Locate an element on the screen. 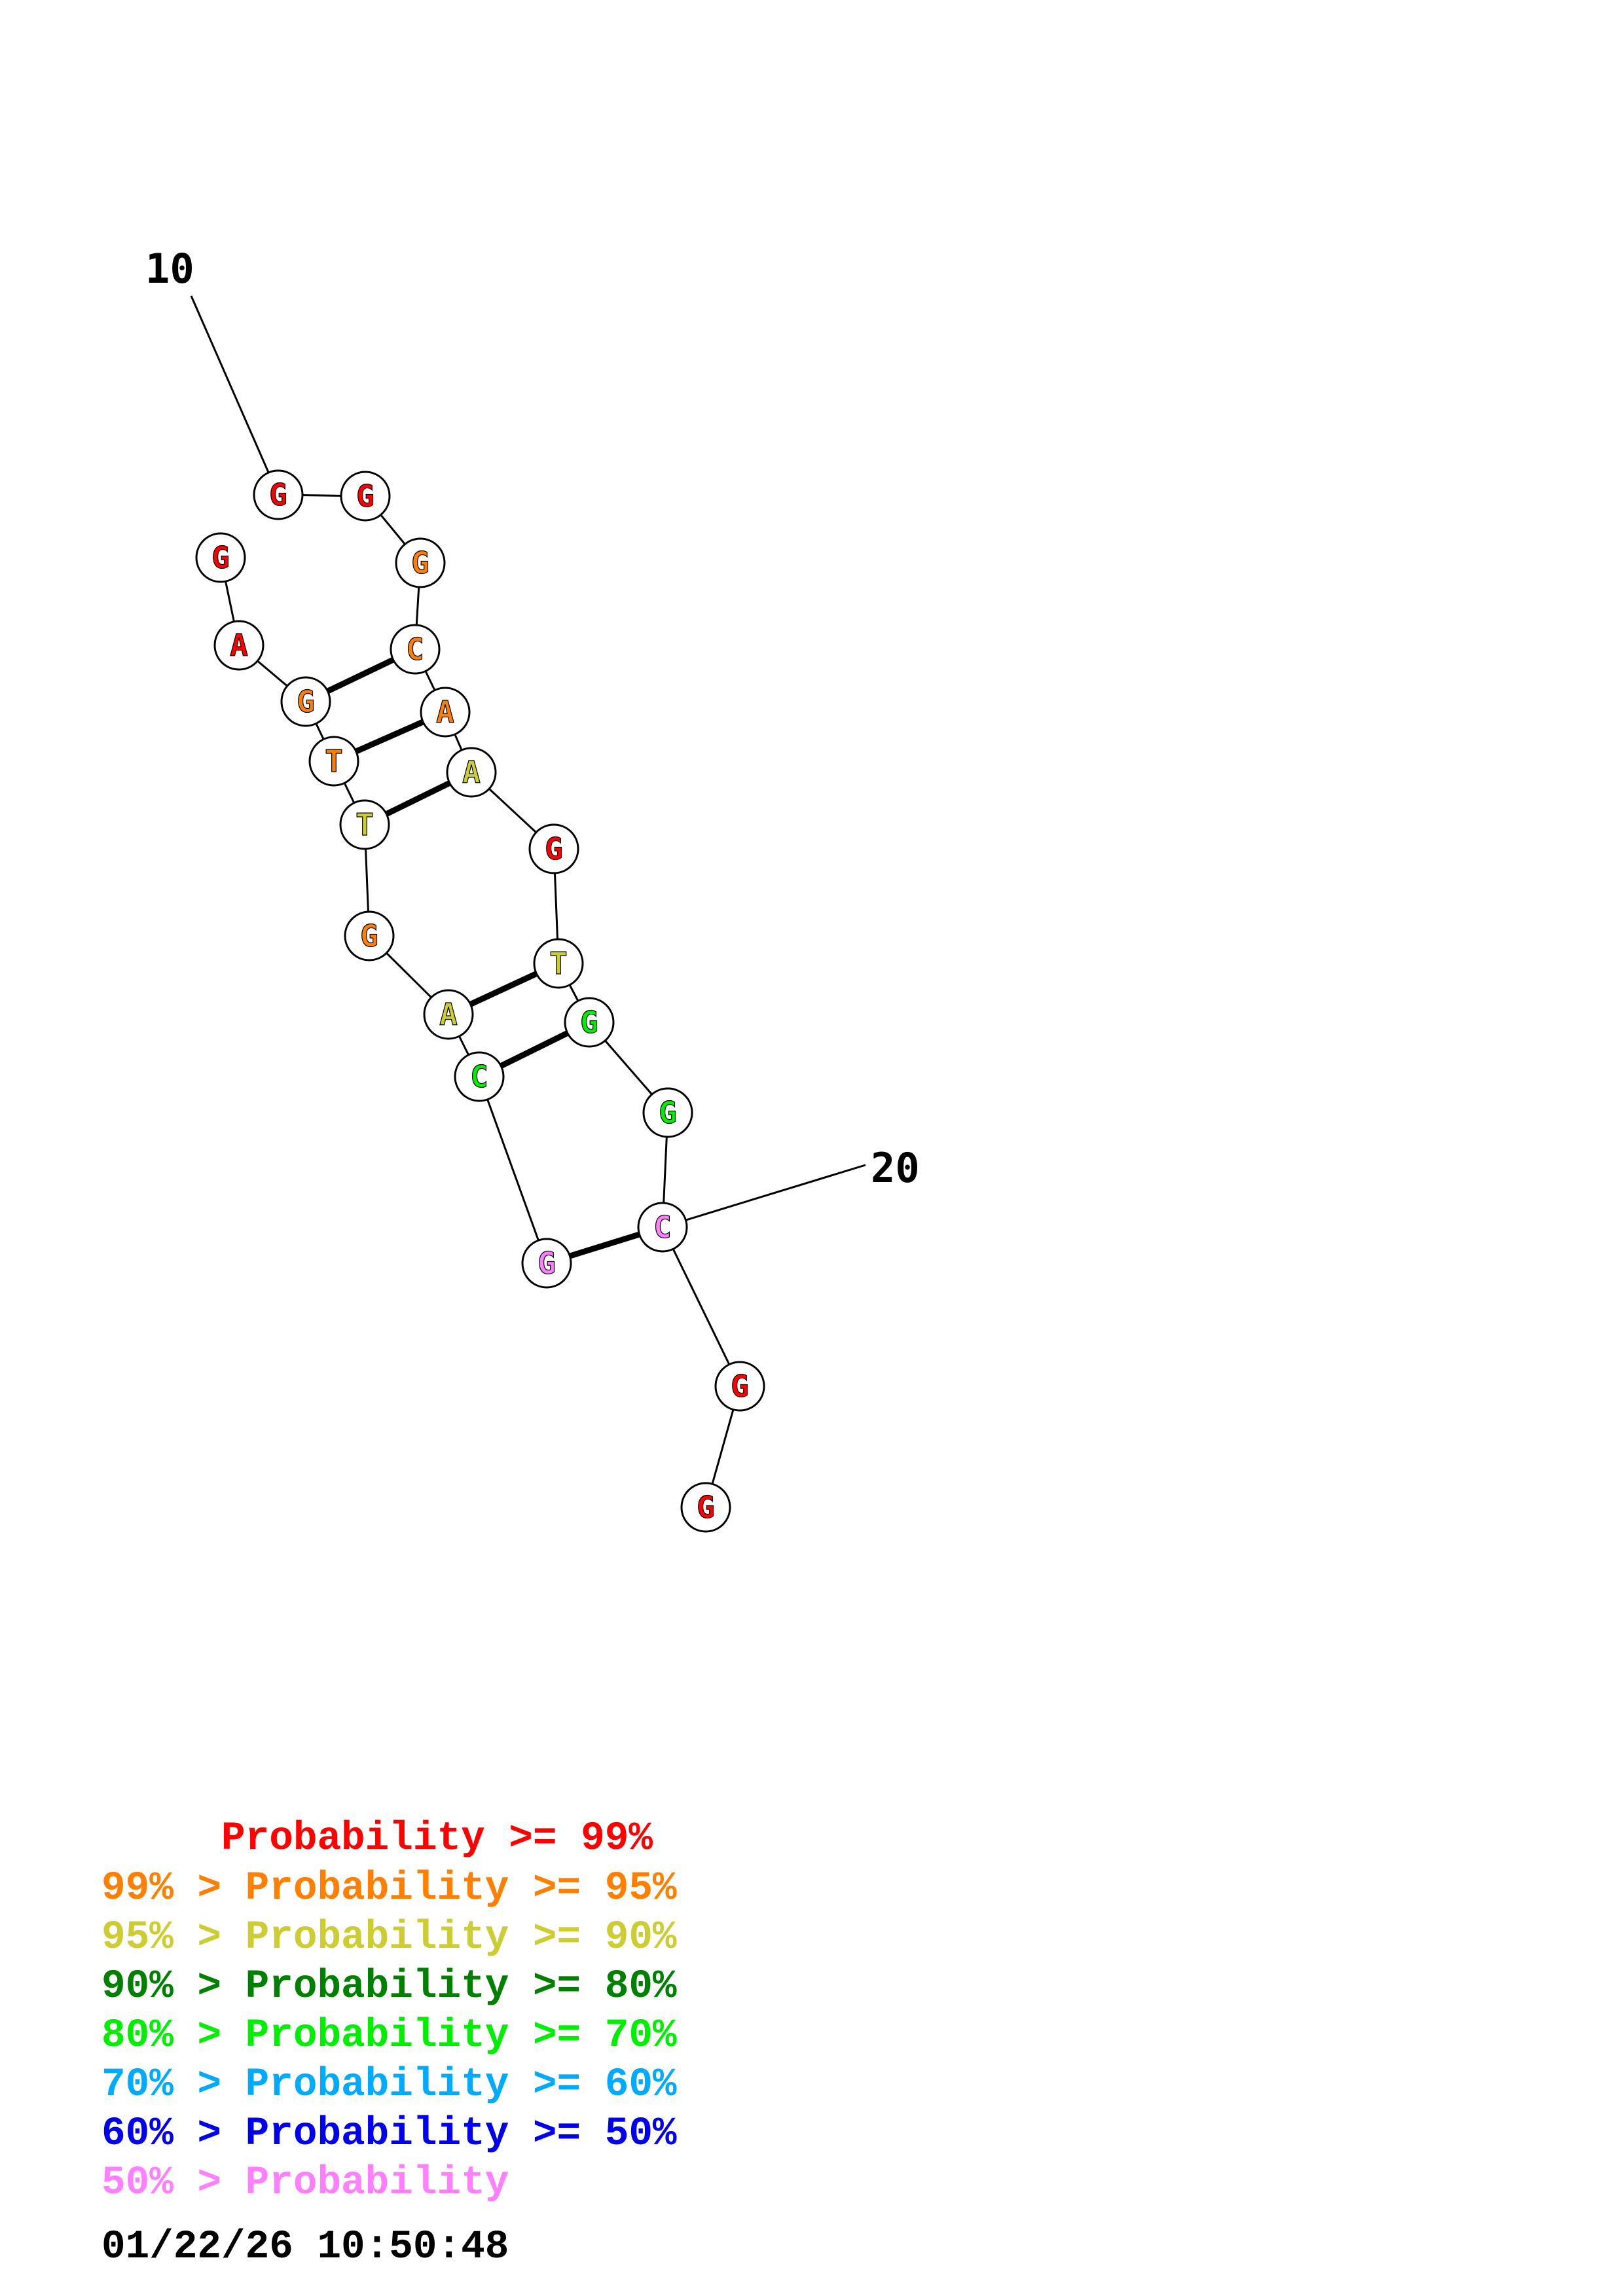  legend-line: 50% > Probability is located at coordinates (305, 2183).